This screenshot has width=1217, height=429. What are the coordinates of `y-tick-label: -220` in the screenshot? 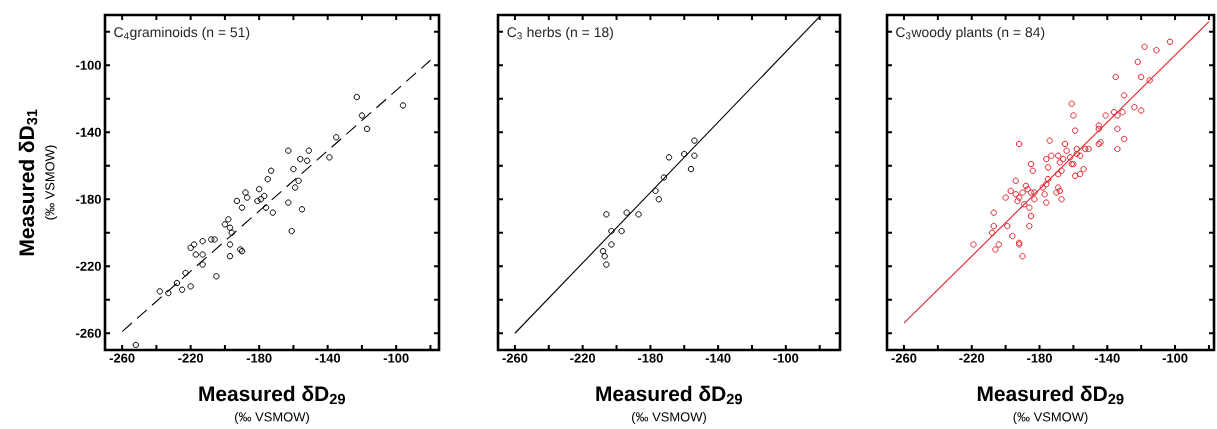 It's located at (88, 266).